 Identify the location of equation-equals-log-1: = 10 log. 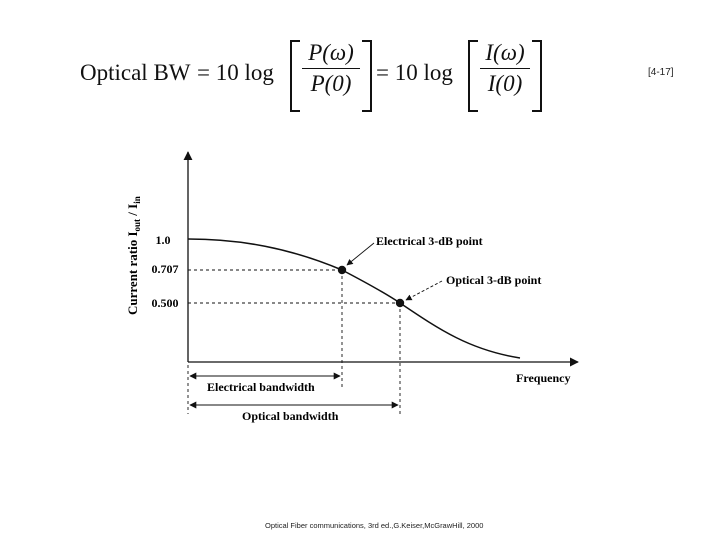
(235, 72).